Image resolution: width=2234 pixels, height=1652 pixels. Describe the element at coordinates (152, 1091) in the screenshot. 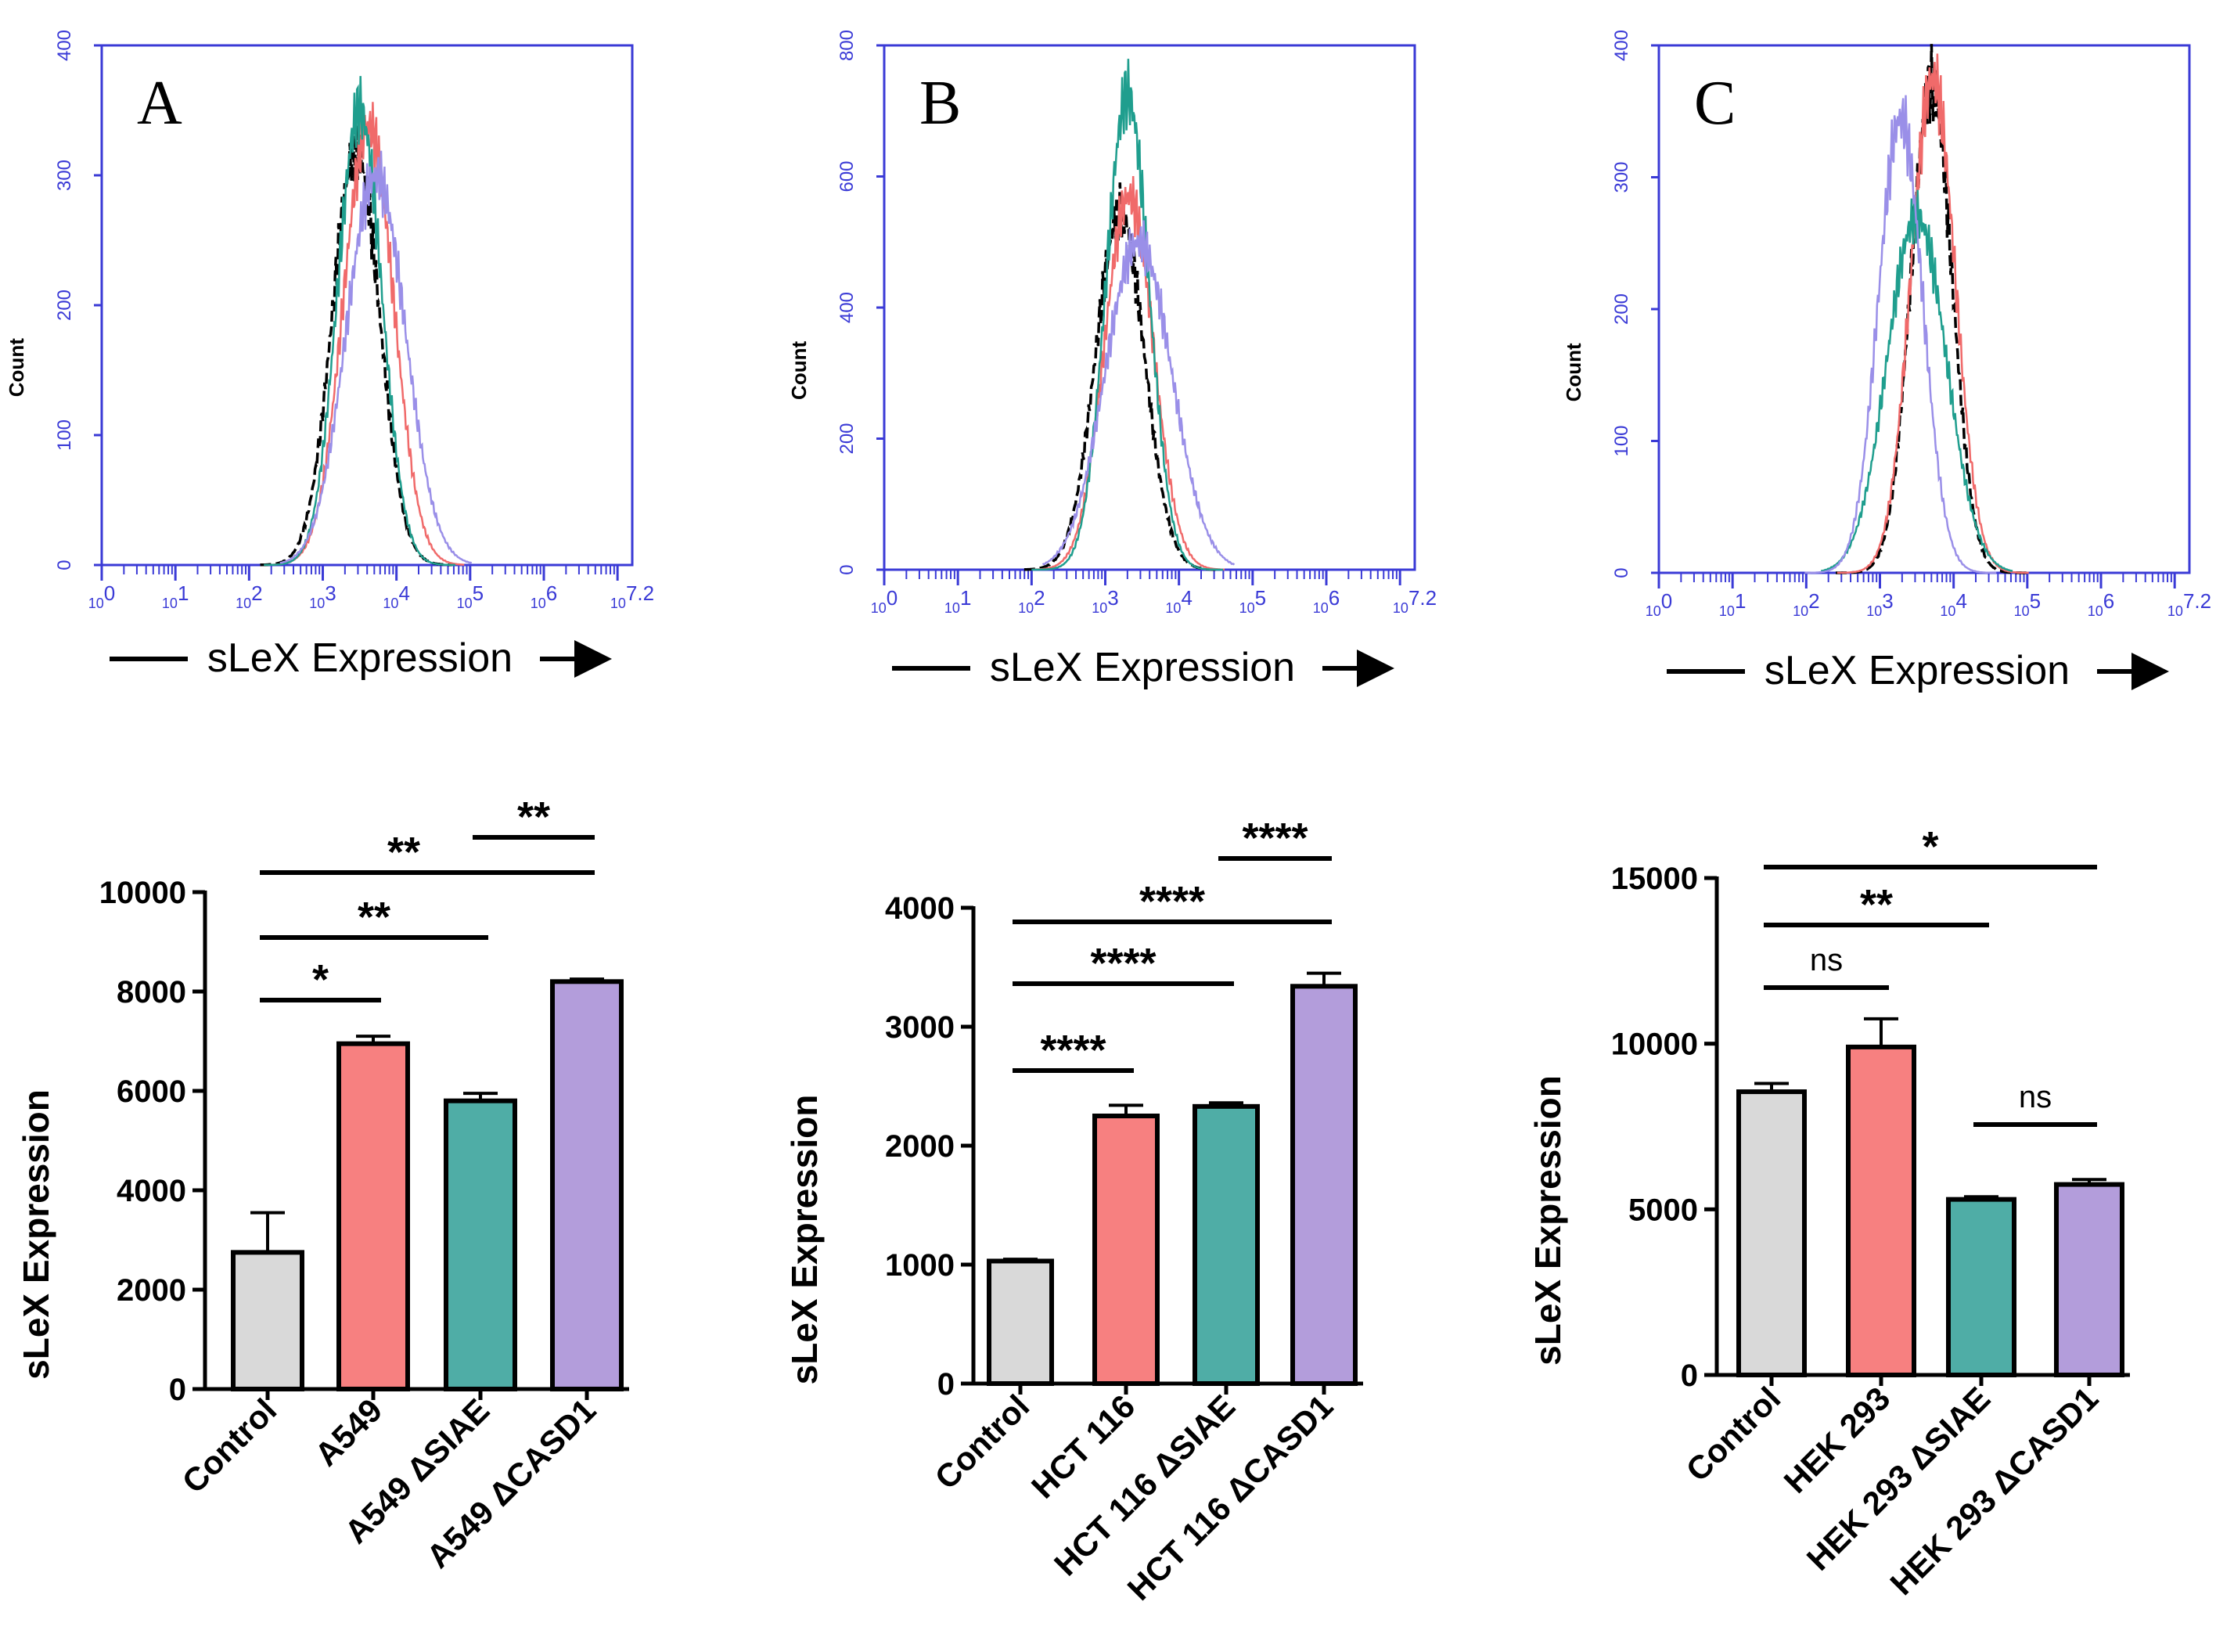

I see `y-tick-label: 6000` at that location.